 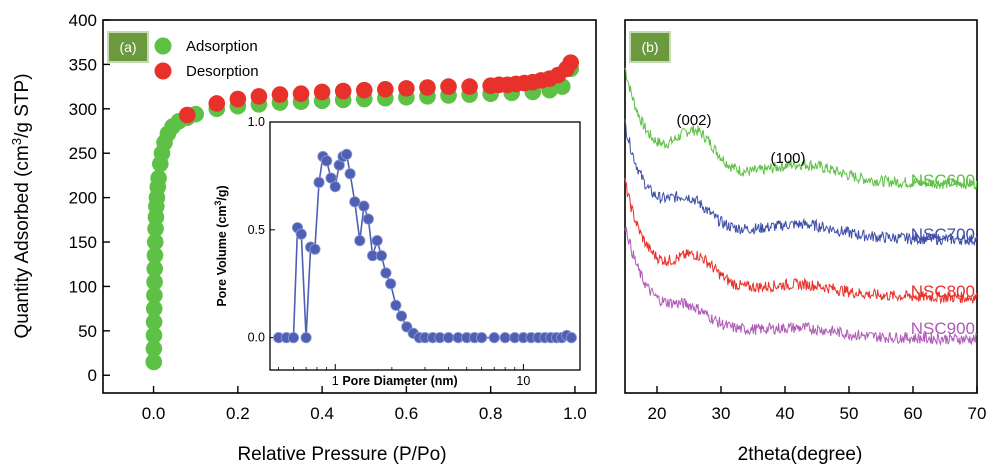 I want to click on panel-a-xtick-labels: 0.0 0.2 0.4 0.6 0.8 1.0, so click(x=364, y=413).